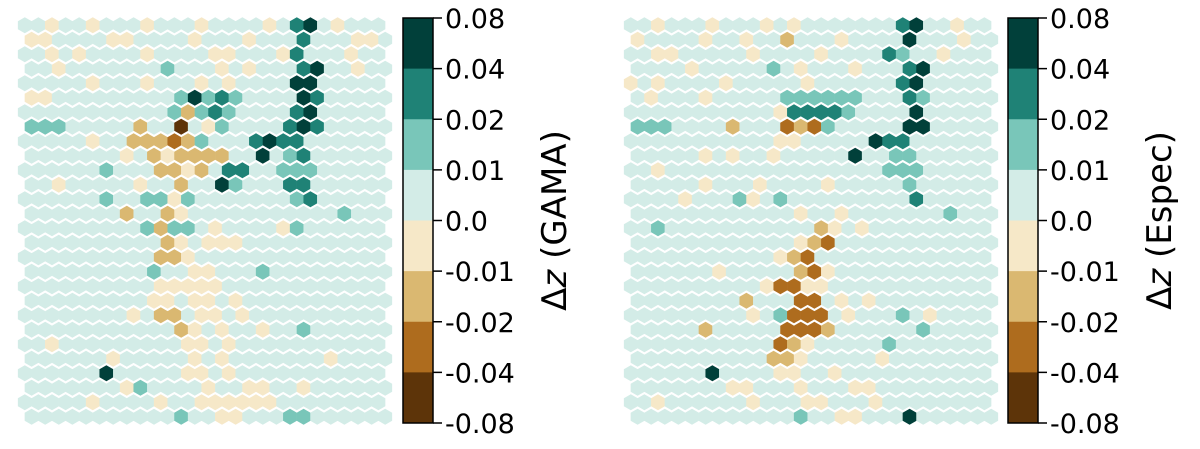 This screenshot has width=1200, height=449. I want to click on colorbar-tick-label: -0.08, so click(480, 424).